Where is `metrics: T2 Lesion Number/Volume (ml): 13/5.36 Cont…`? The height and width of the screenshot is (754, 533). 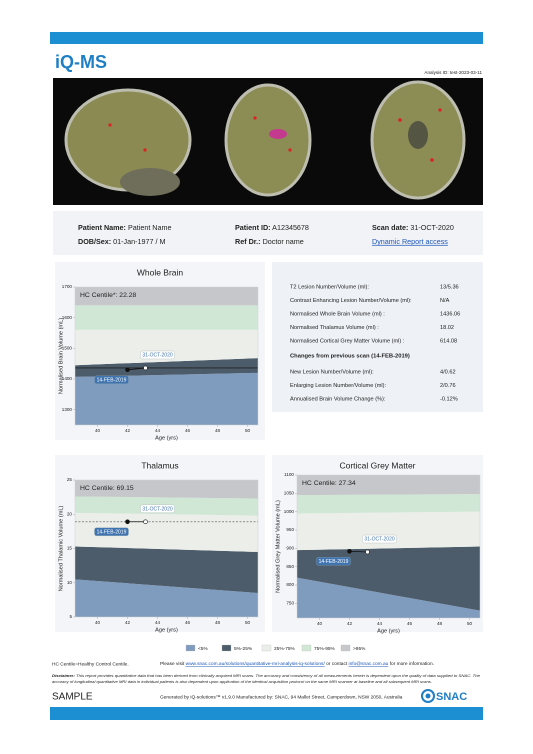 metrics: T2 Lesion Number/Volume (ml): 13/5.36 Cont… is located at coordinates (375, 343).